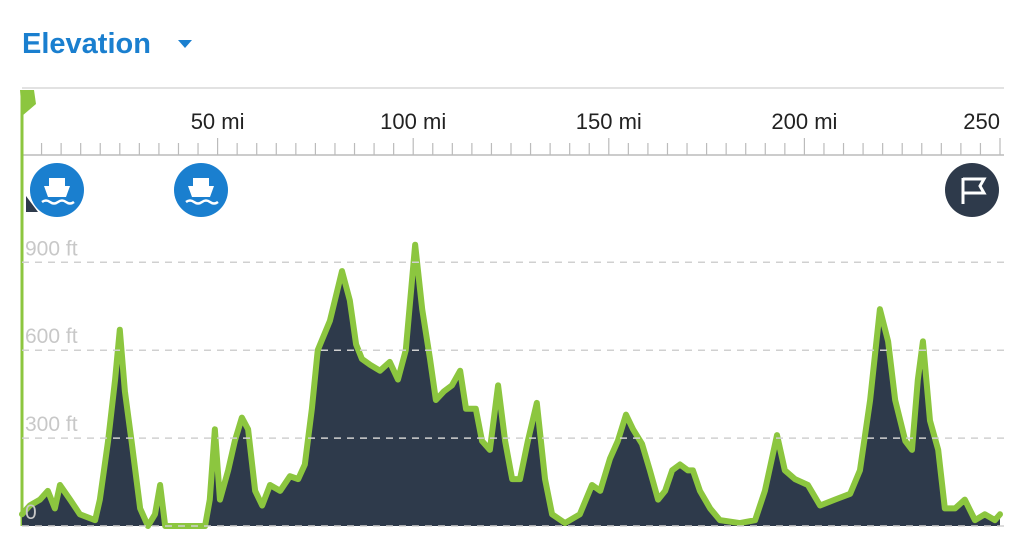 The width and height of the screenshot is (1024, 558). Describe the element at coordinates (185, 44) in the screenshot. I see `dropdown-arrow` at that location.